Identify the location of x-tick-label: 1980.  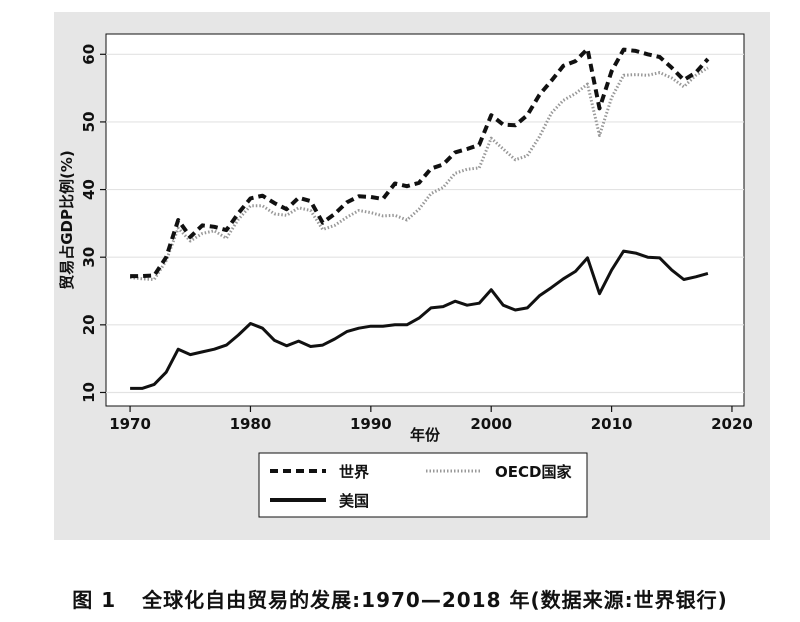
(251, 424).